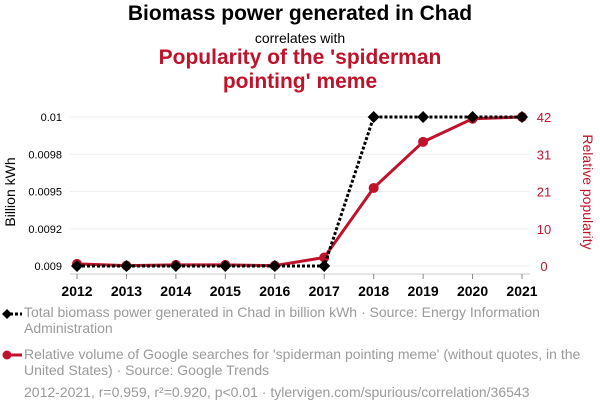 The width and height of the screenshot is (600, 414). Describe the element at coordinates (472, 291) in the screenshot. I see `x-tick-label: 2020` at that location.